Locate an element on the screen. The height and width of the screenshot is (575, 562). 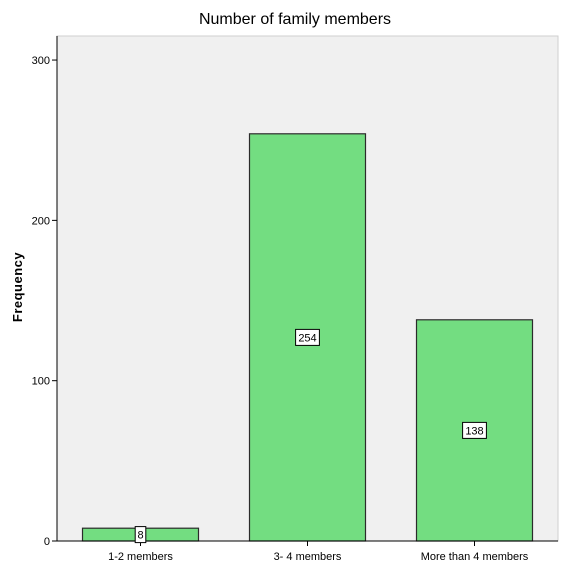
data-label-2: 138 is located at coordinates (474, 431).